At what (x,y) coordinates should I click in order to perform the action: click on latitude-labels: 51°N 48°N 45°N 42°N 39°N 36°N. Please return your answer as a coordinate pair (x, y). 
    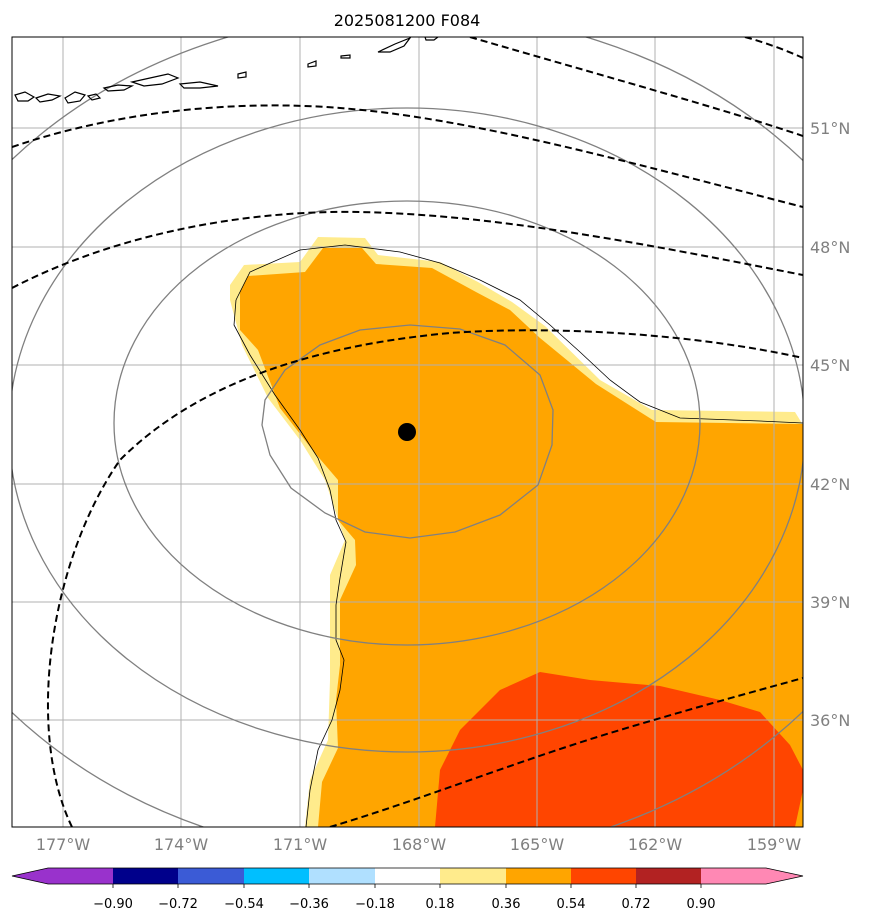
    Looking at the image, I should click on (830, 424).